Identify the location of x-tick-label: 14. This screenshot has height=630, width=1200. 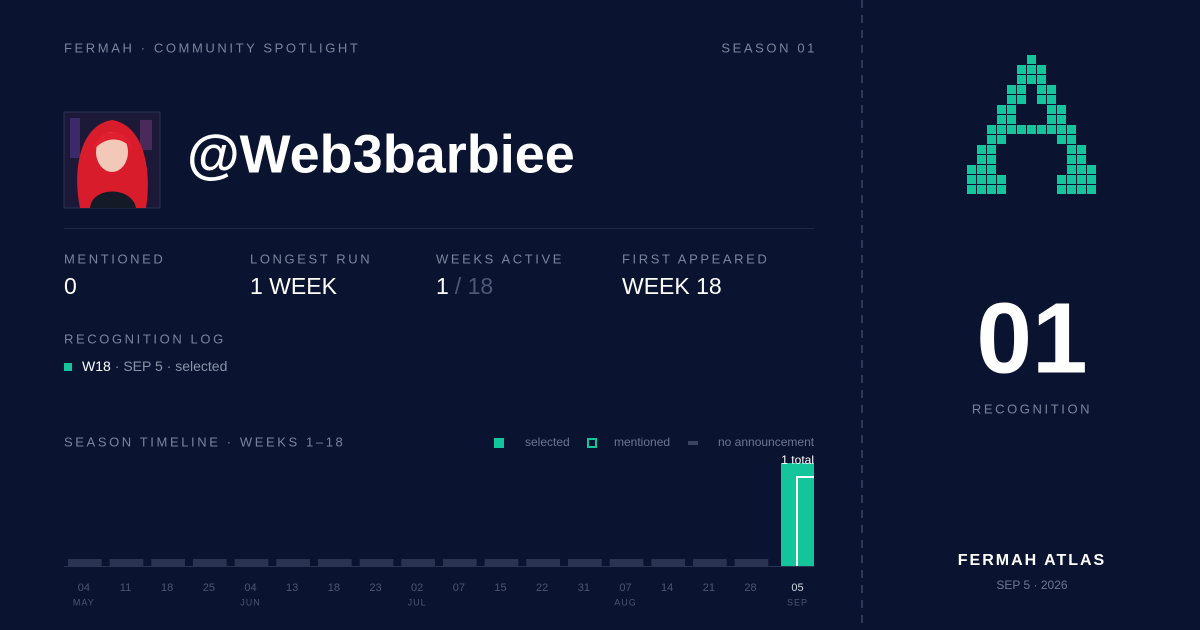
(667, 588).